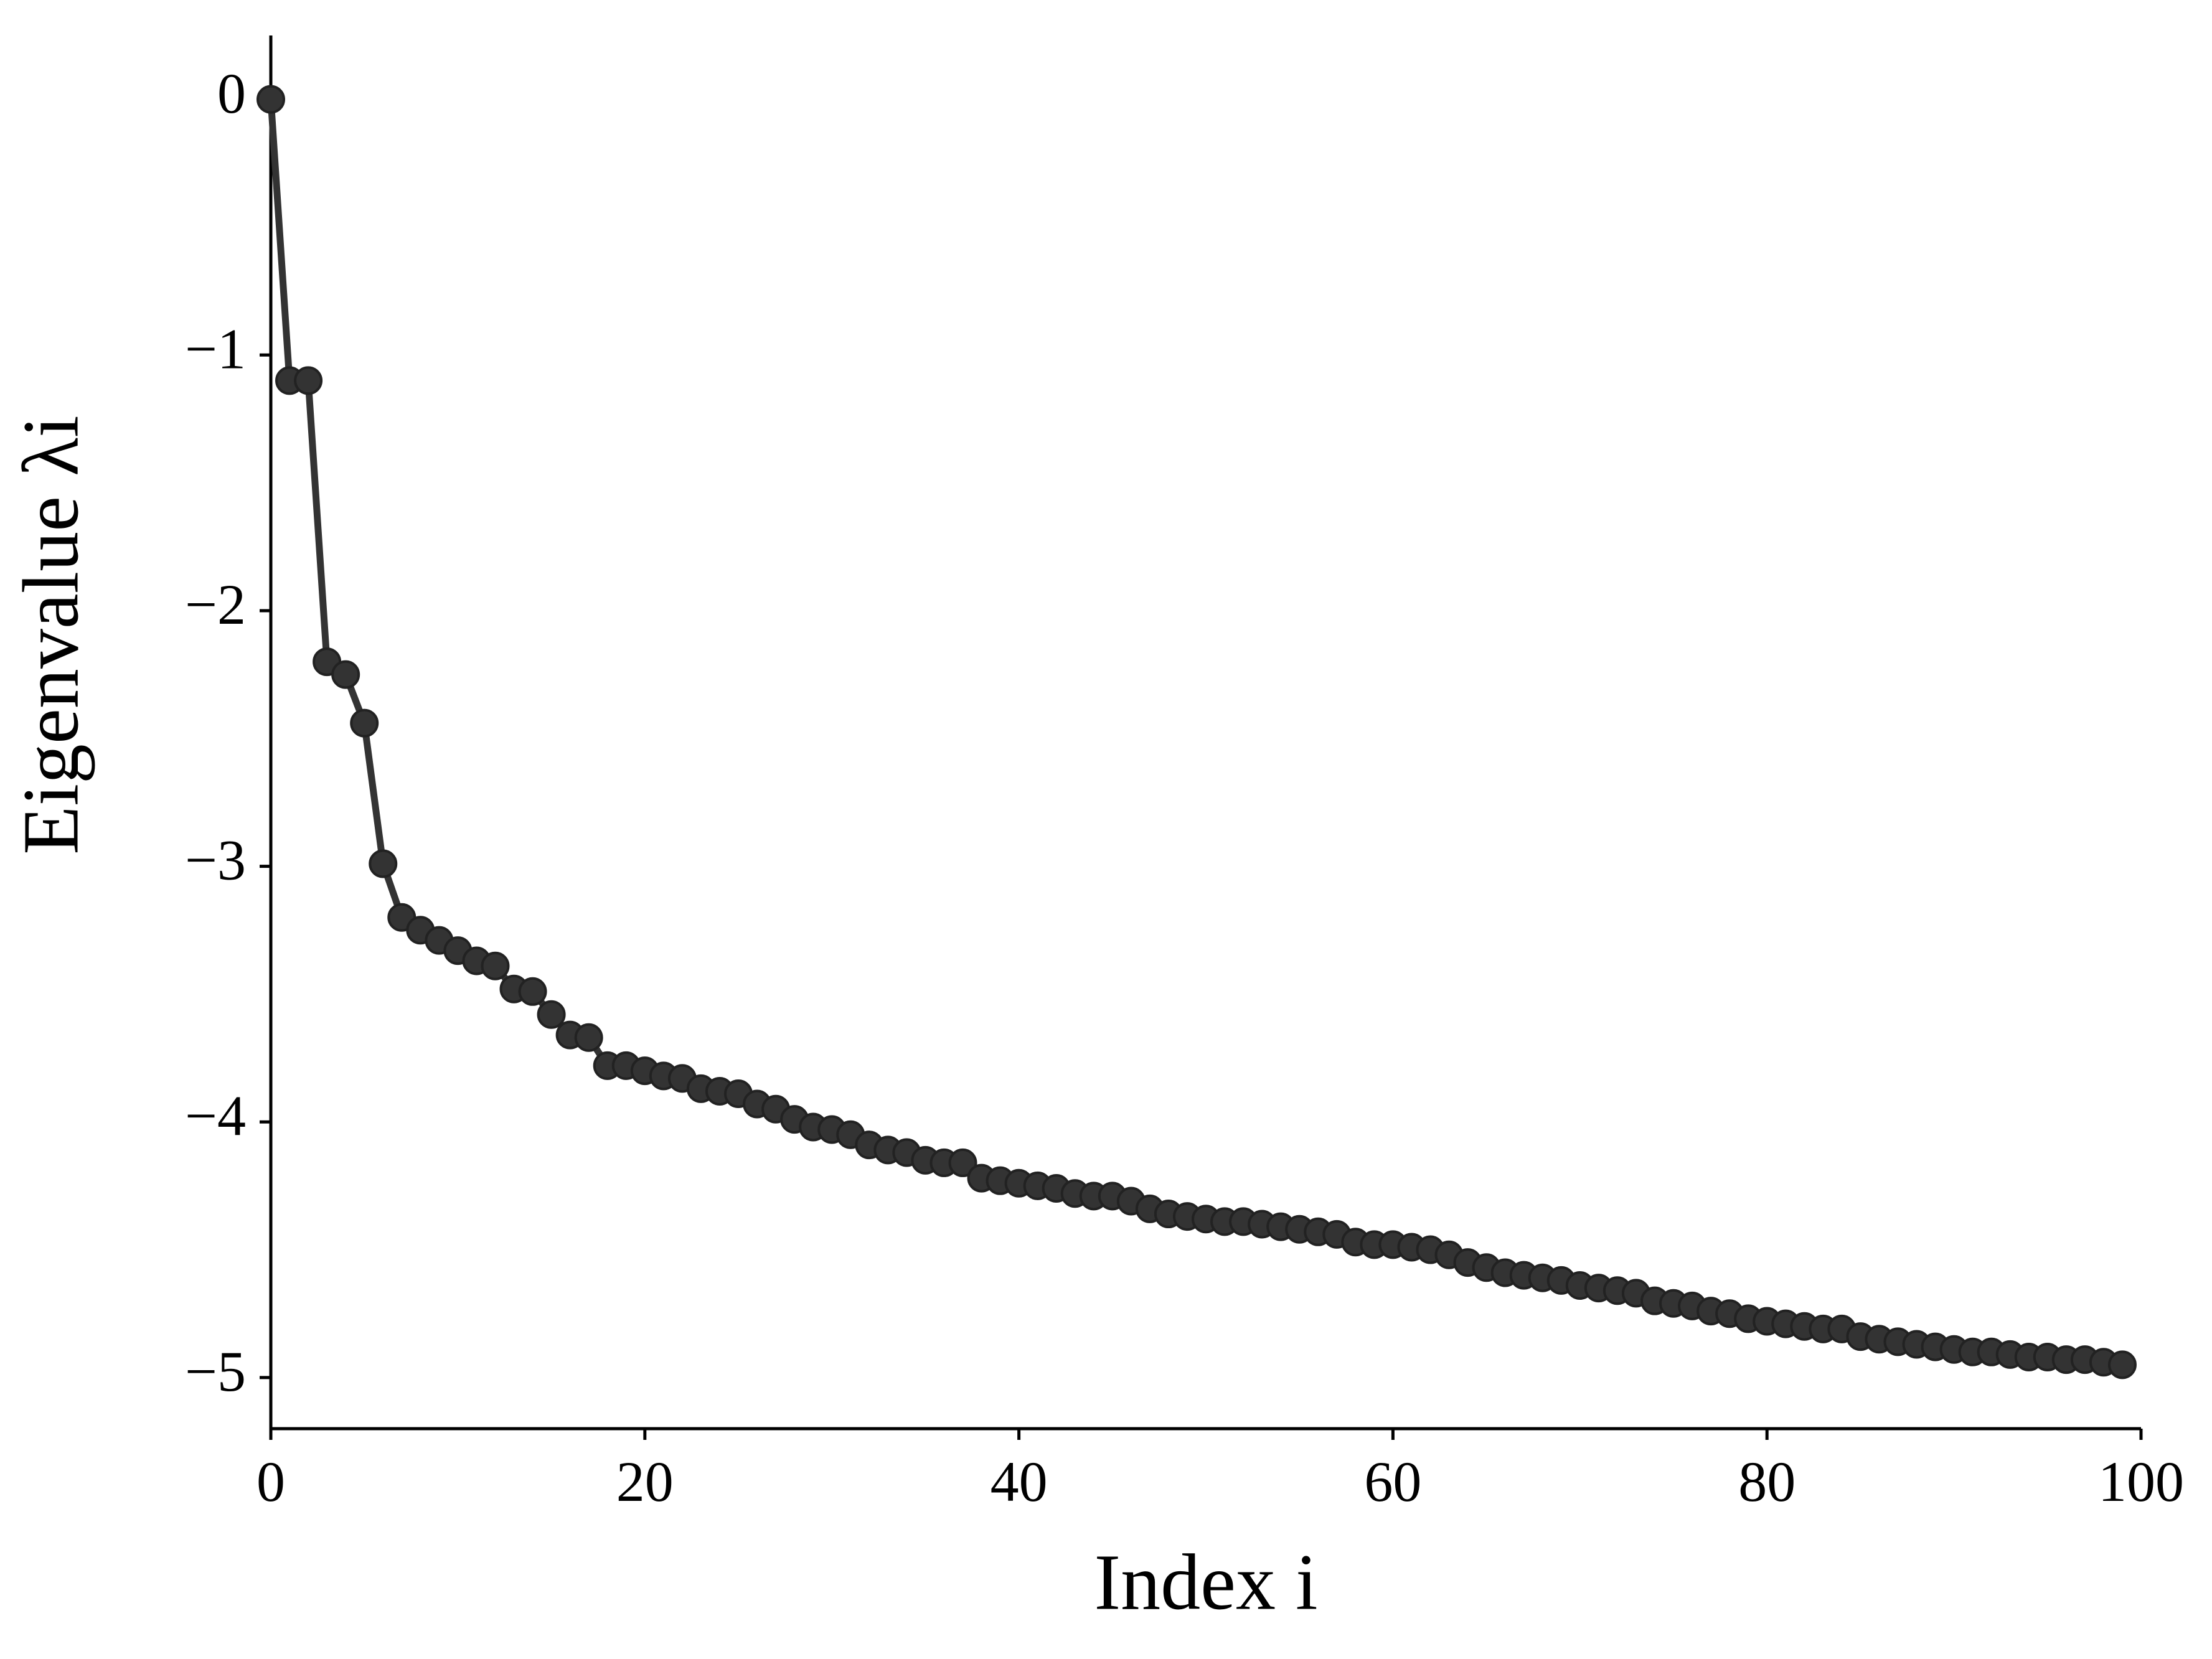 The height and width of the screenshot is (1659, 2212). Describe the element at coordinates (270, 1481) in the screenshot. I see `x-tick-label: 0` at that location.